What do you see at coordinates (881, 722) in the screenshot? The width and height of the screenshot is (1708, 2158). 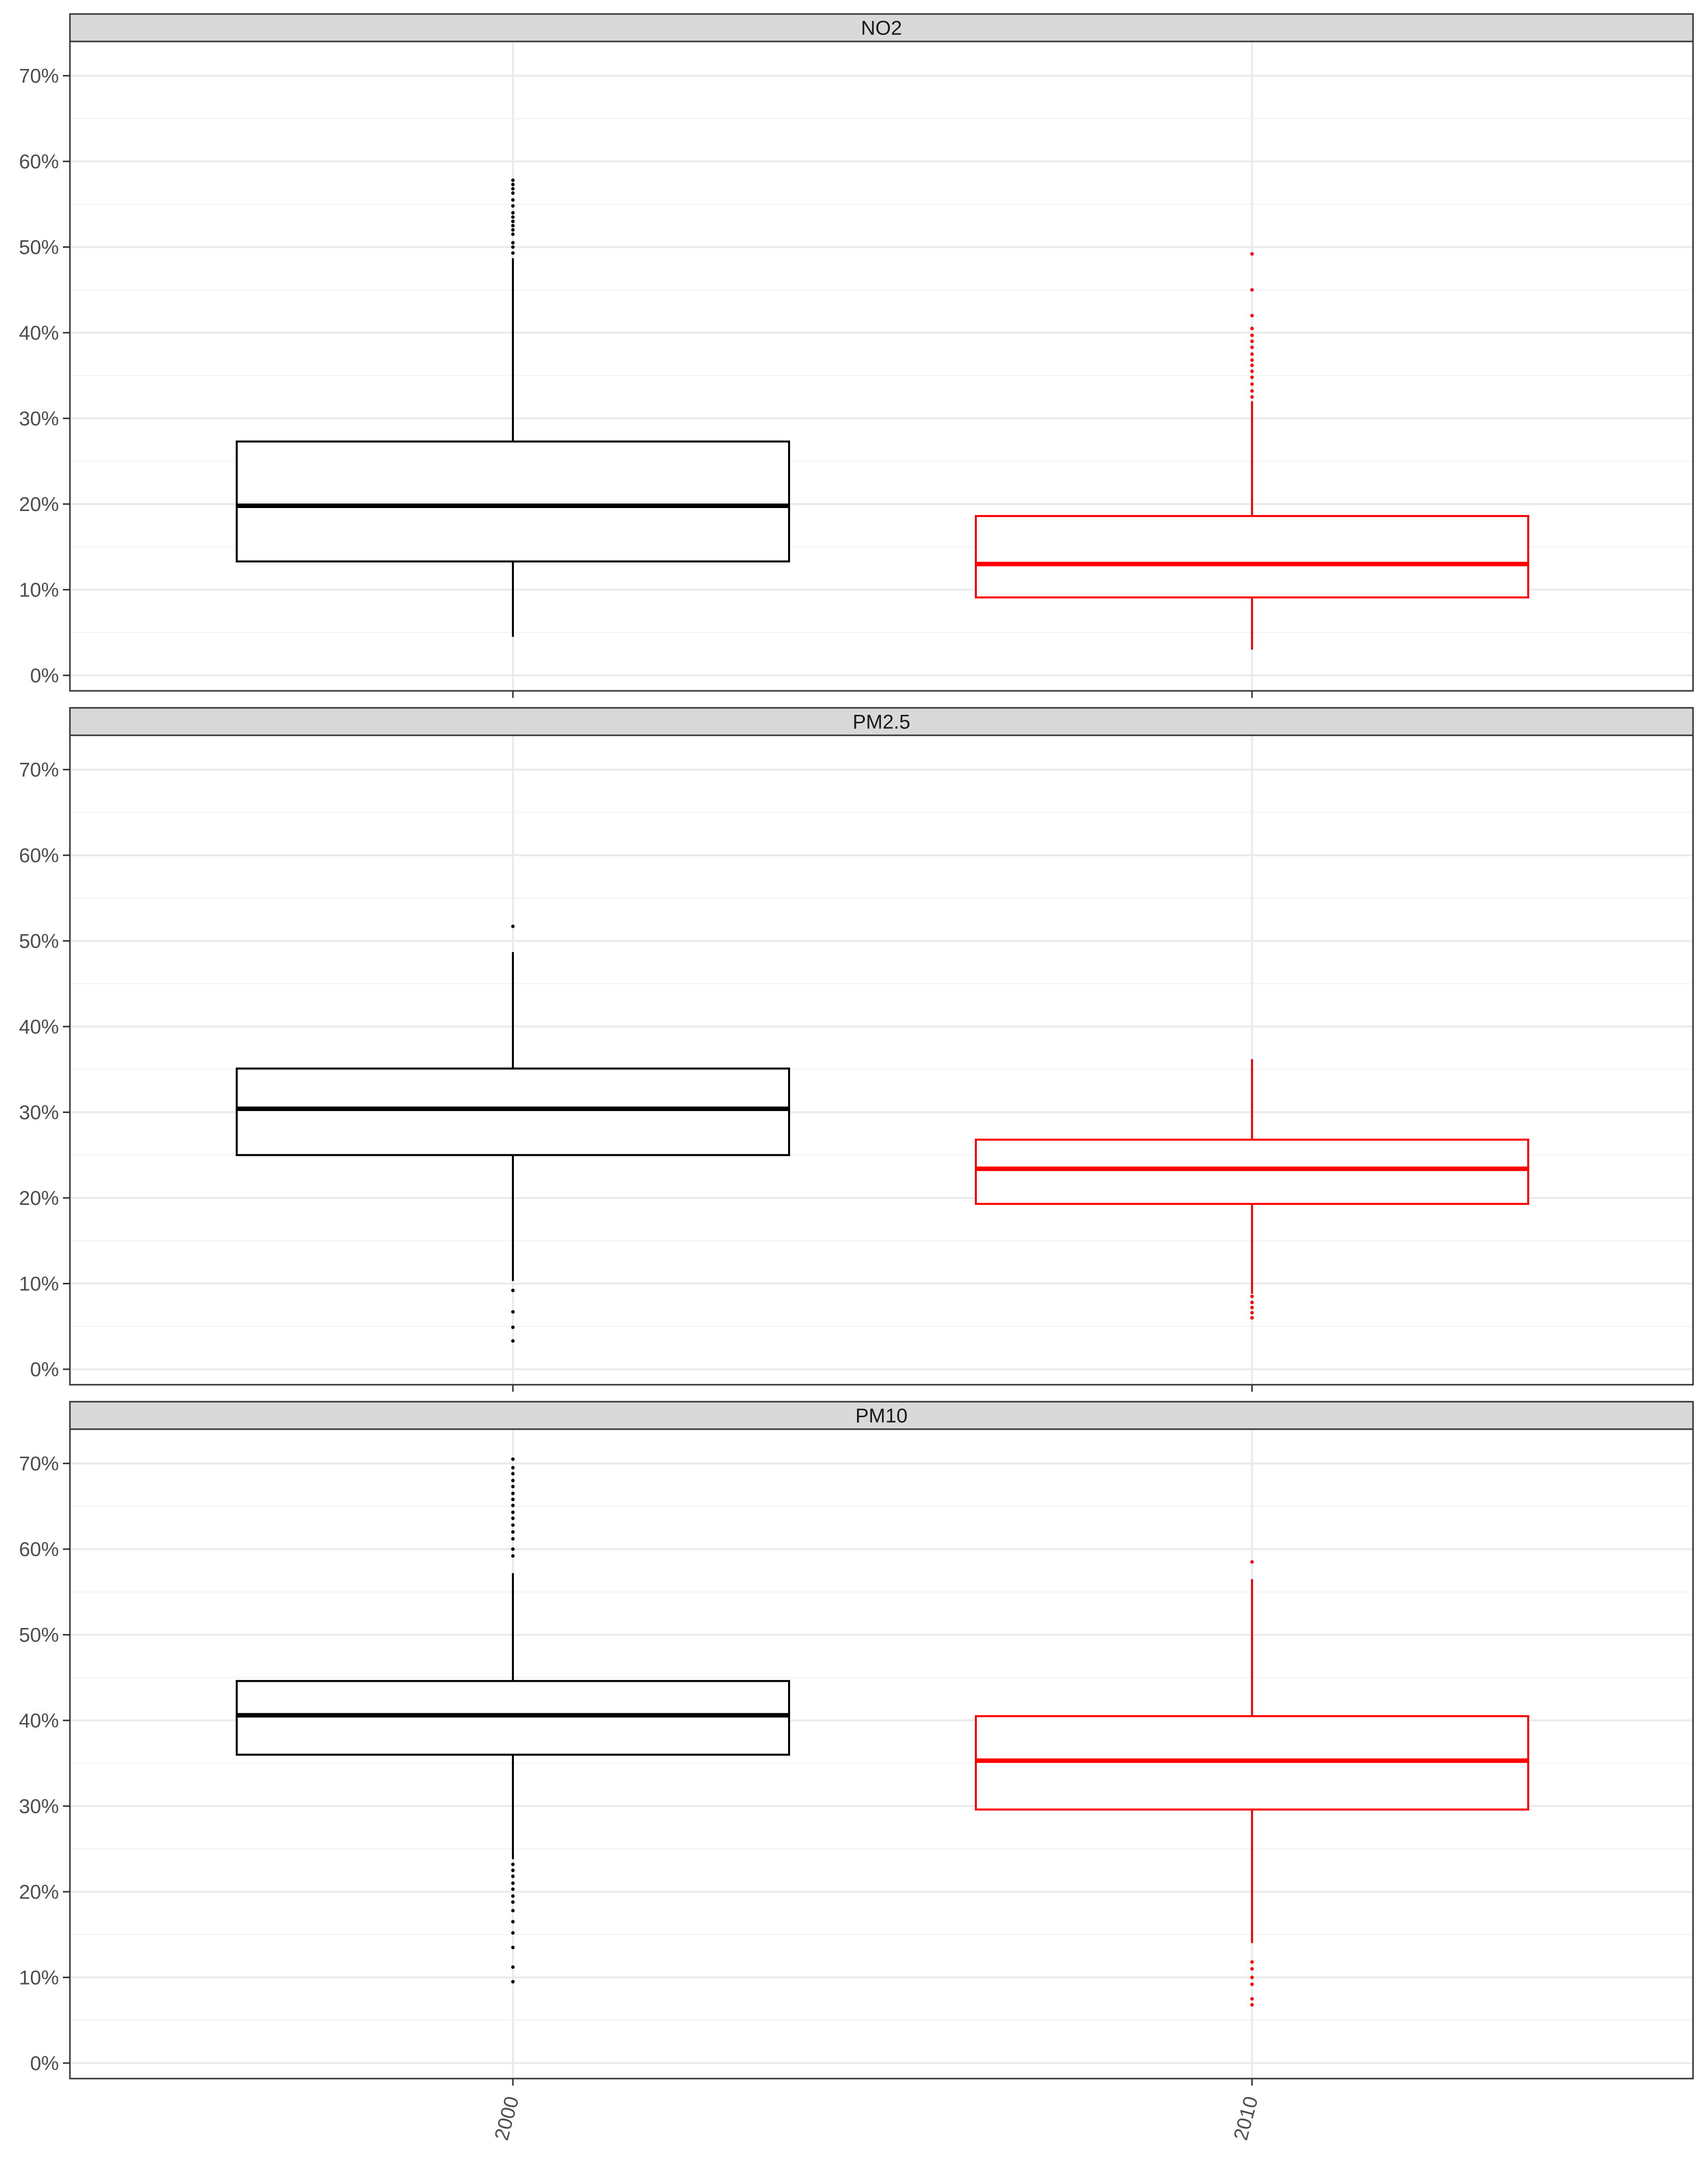 I see `facet-strip-label: PM2.5` at bounding box center [881, 722].